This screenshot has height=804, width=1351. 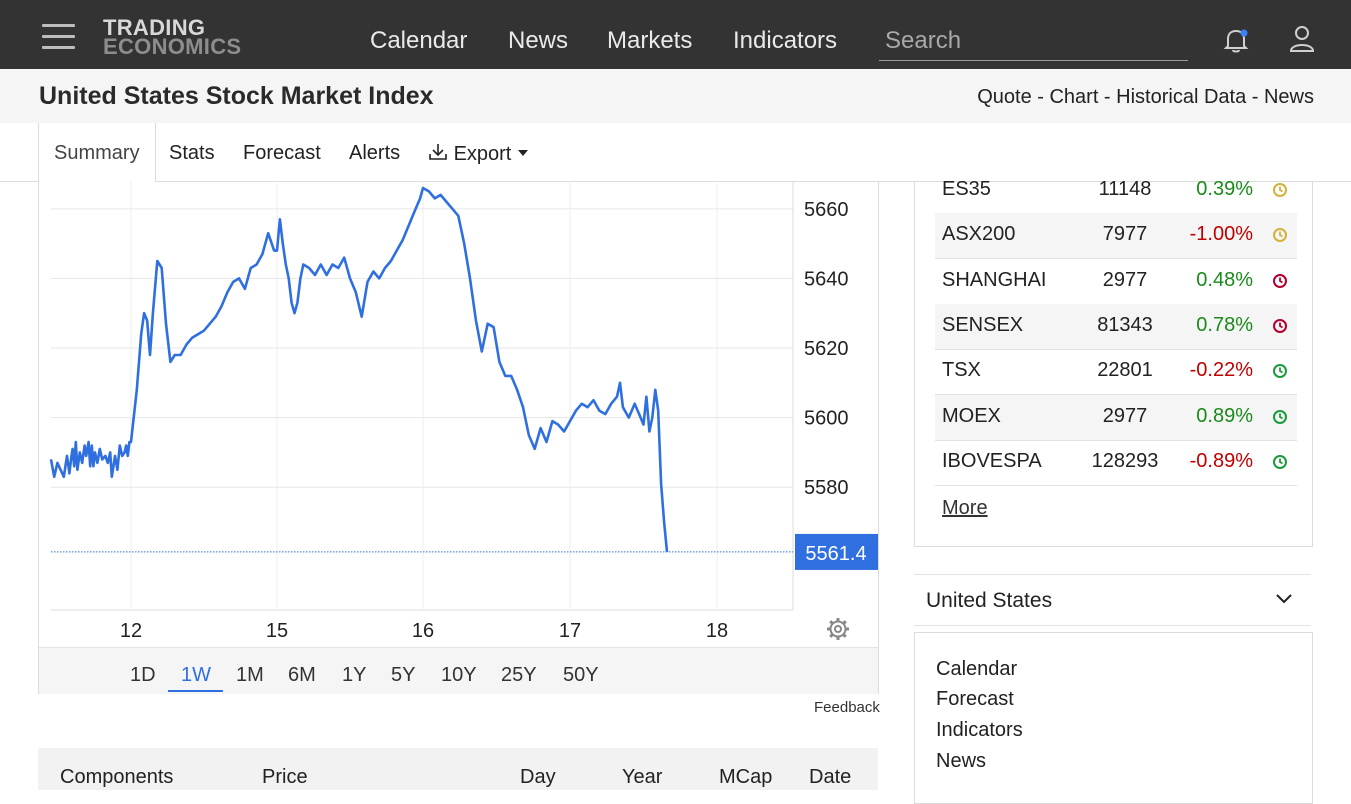 What do you see at coordinates (977, 669) in the screenshot?
I see `link-calendar: Calendar` at bounding box center [977, 669].